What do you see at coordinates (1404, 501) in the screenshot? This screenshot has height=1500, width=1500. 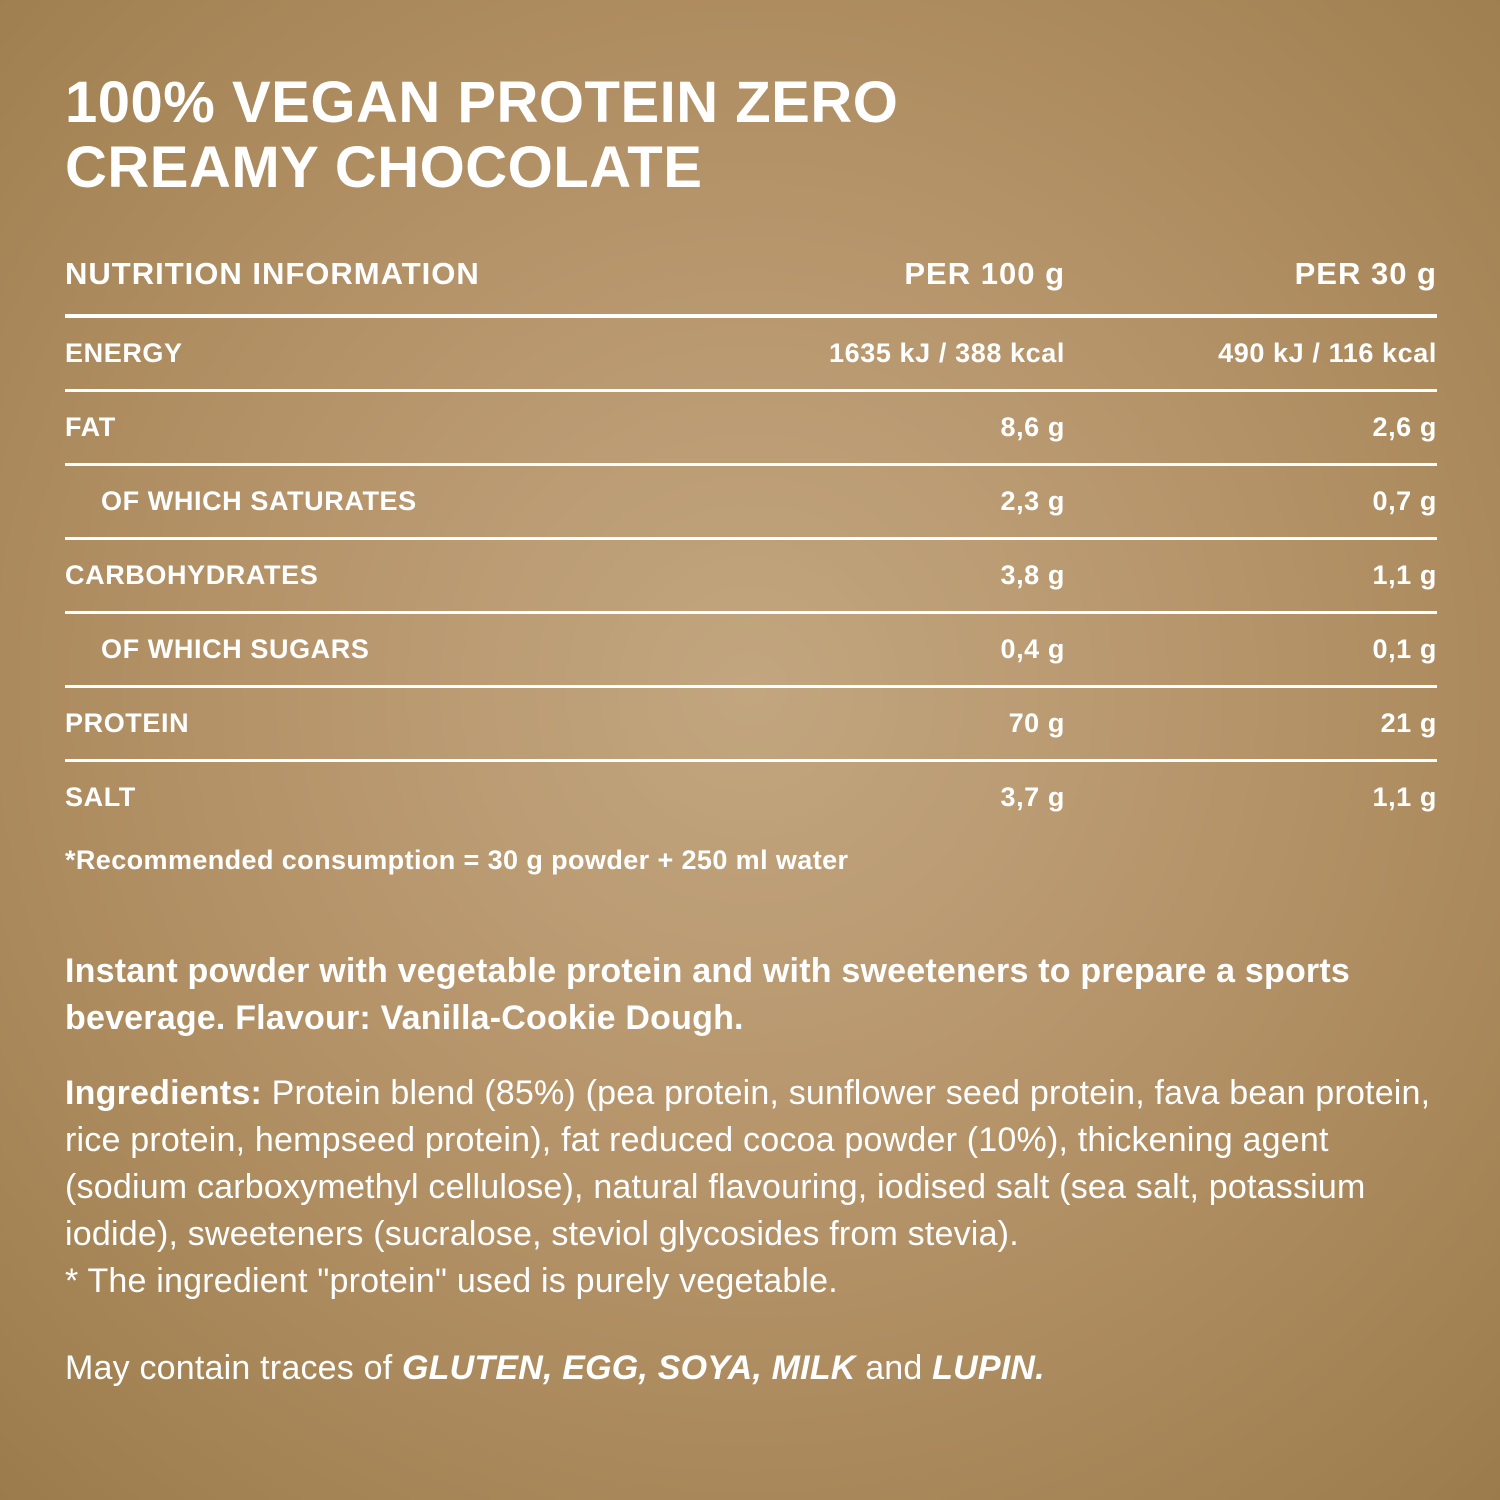 I see `nutrient-value-per-30g: 0,7 g` at bounding box center [1404, 501].